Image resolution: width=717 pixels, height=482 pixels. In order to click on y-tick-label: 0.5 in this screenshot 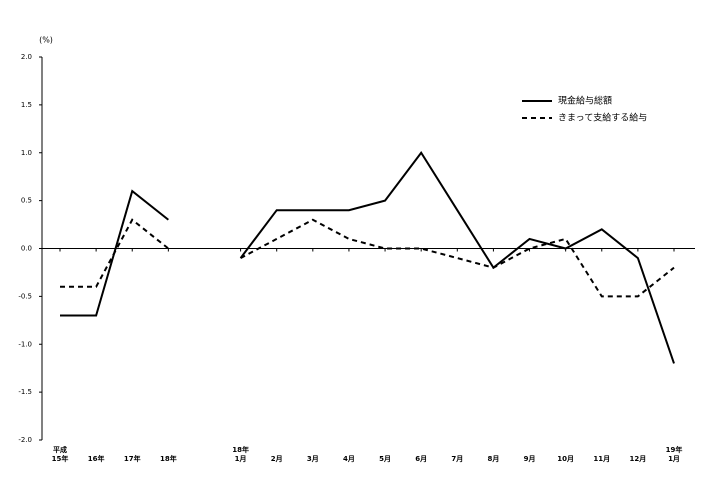, I will do `click(26, 201)`.